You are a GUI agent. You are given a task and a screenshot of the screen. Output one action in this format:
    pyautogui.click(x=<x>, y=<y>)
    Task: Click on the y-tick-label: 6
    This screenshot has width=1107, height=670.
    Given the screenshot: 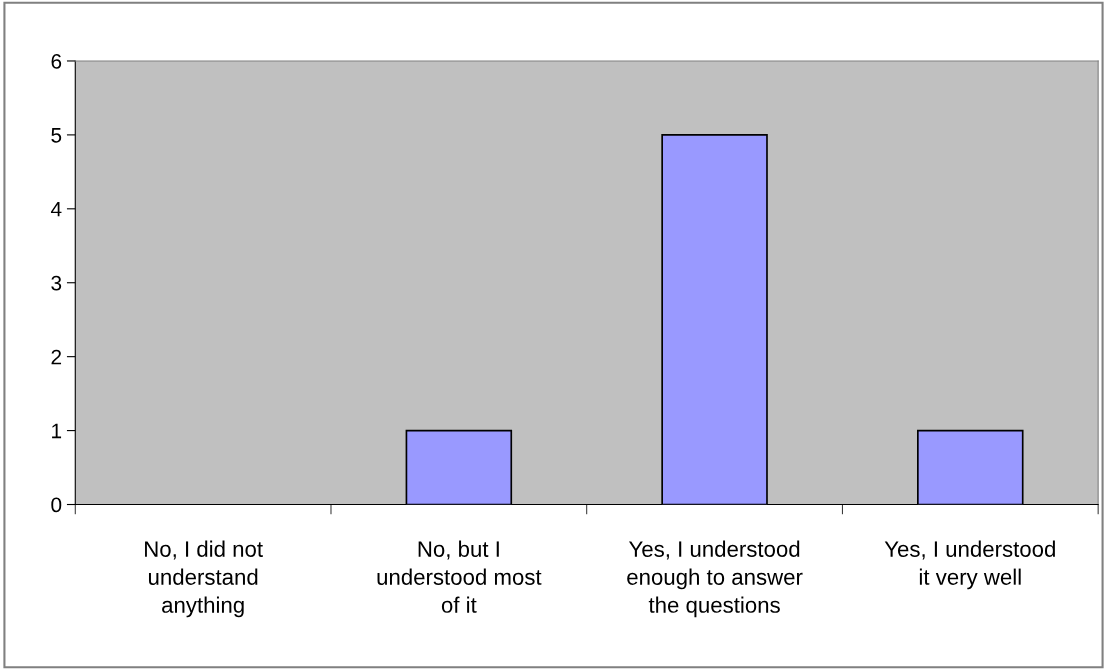 What is the action you would take?
    pyautogui.click(x=56, y=61)
    